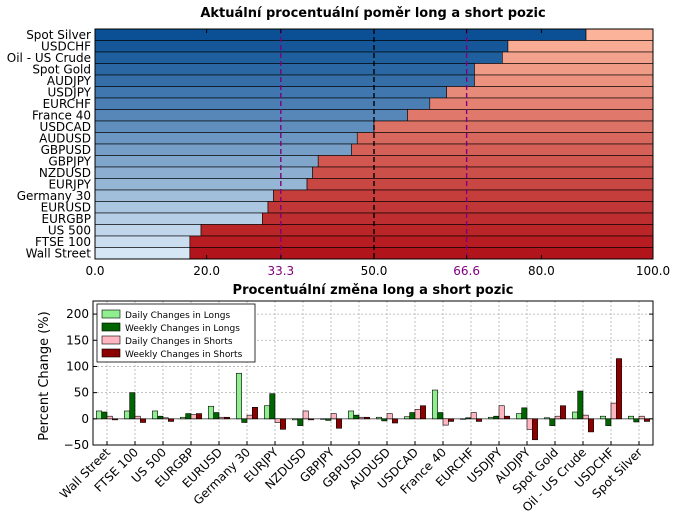 Image resolution: width=680 pixels, height=515 pixels. Describe the element at coordinates (111, 353) in the screenshot. I see `legend-swatch-weekly-changes-in-shorts` at that location.